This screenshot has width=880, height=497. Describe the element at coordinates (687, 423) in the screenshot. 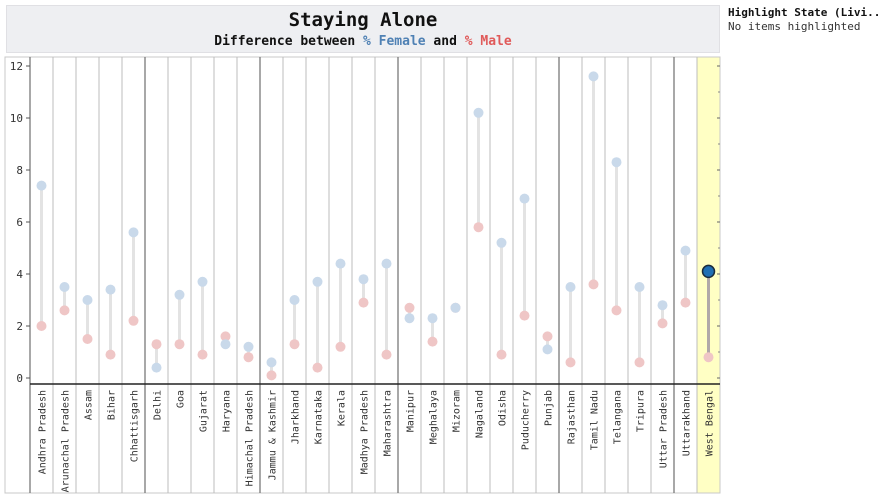

I see `x-tick-label: Uttarakhand` at that location.